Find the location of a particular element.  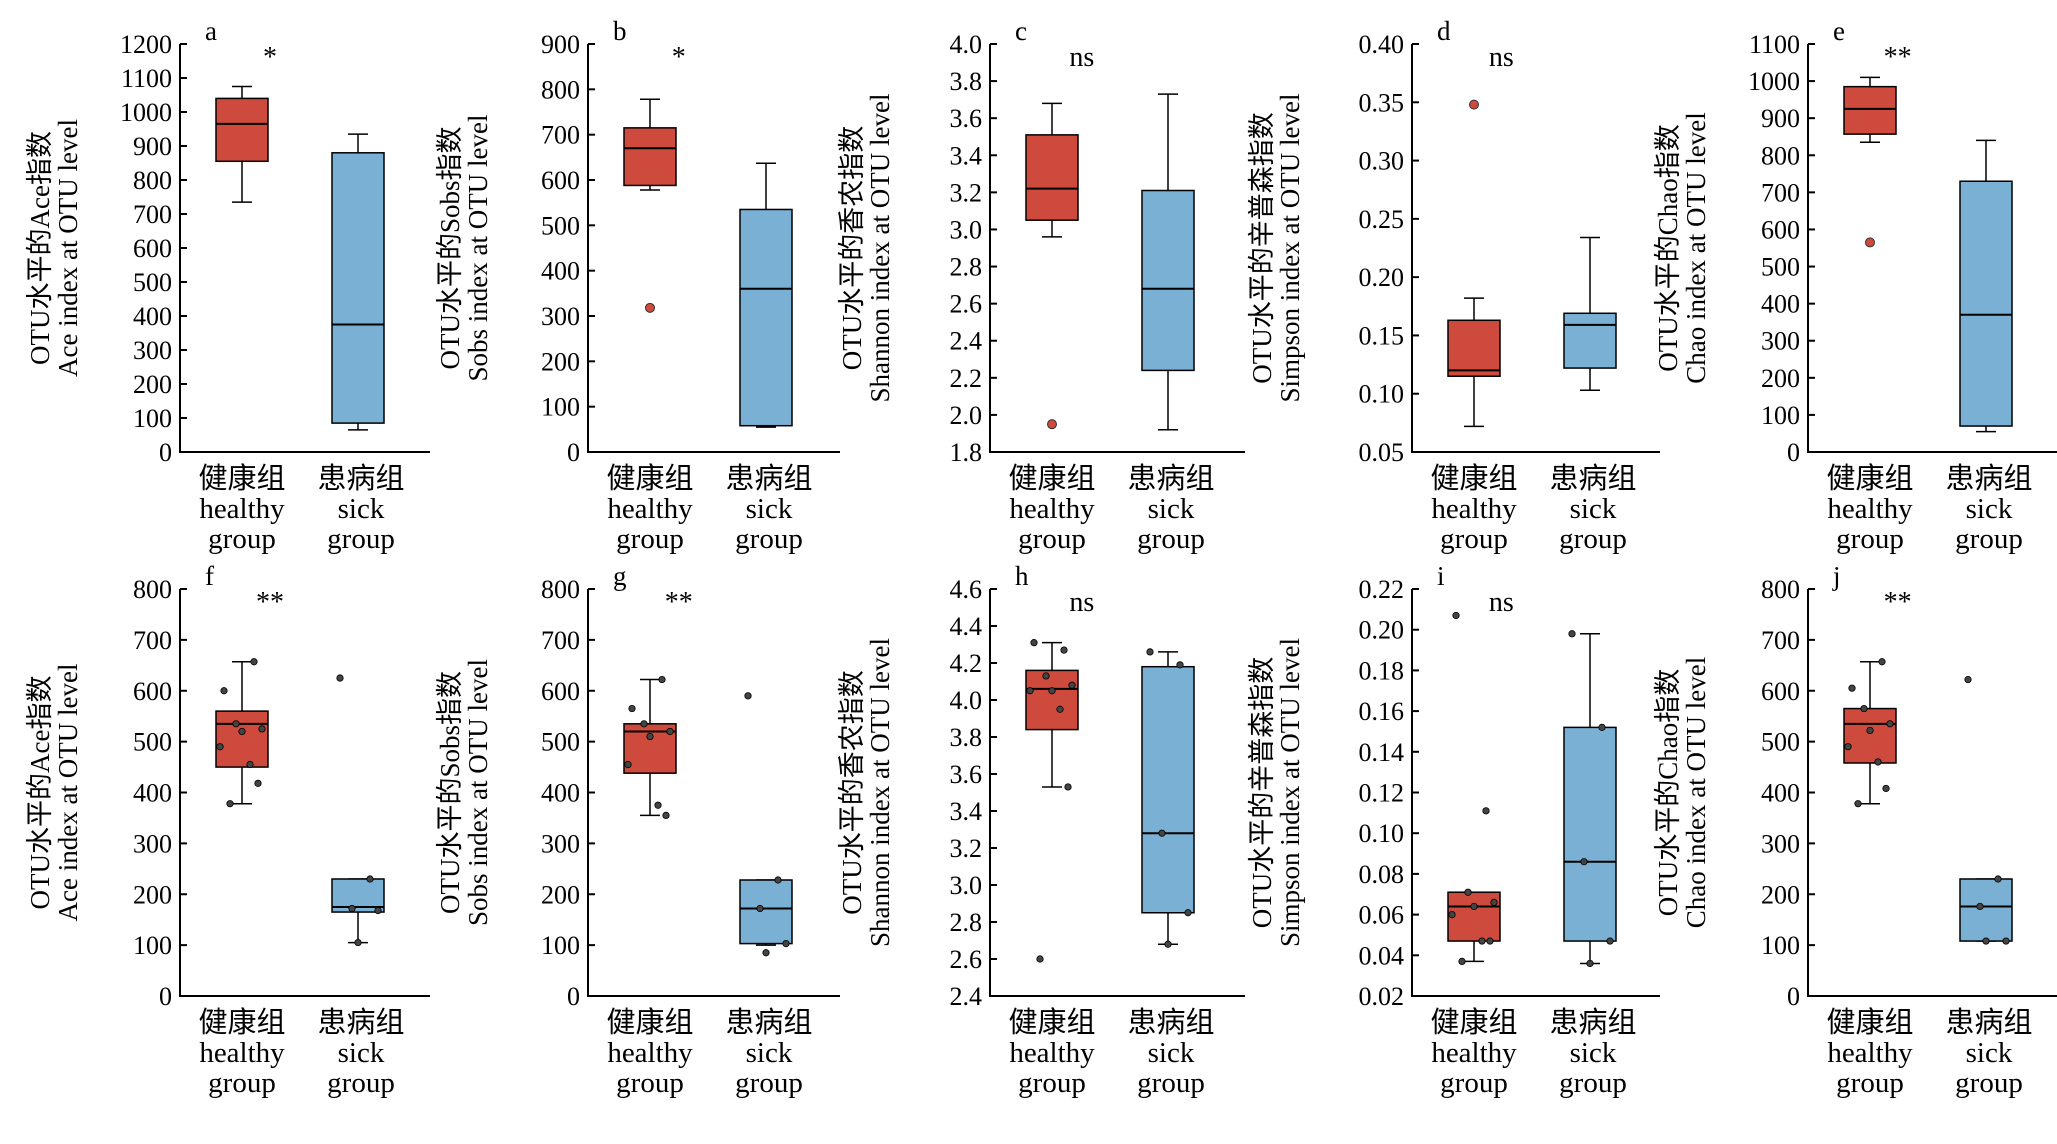

y-tick-label: 1000 is located at coordinates (1774, 81).